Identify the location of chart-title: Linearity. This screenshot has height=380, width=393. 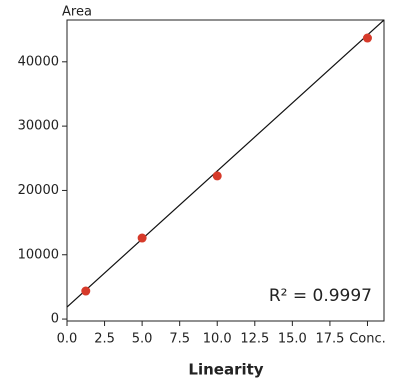
(225, 370).